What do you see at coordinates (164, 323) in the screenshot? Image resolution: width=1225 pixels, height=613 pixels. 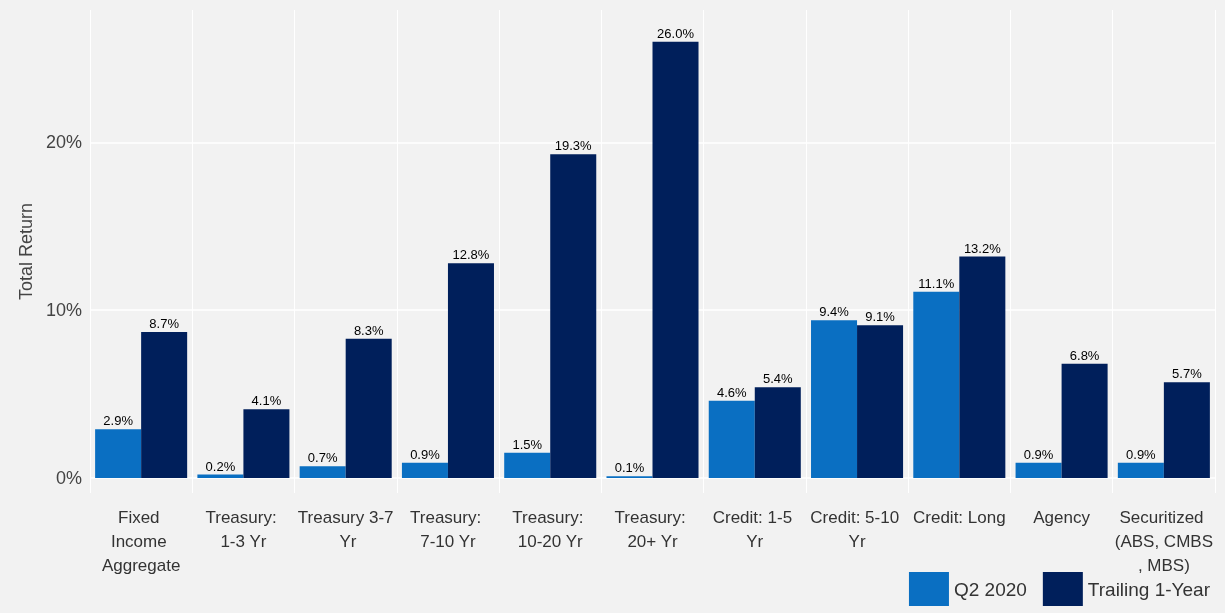 I see `data-label: 8.7%` at bounding box center [164, 323].